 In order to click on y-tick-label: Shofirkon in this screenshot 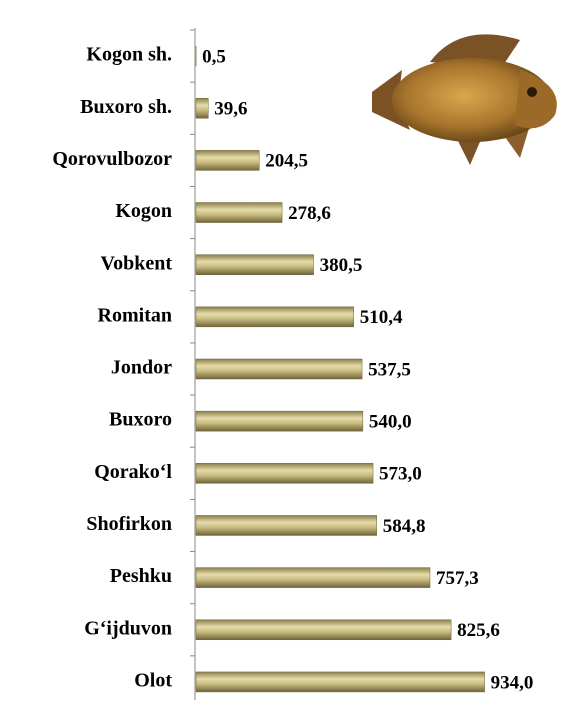, I will do `click(129, 524)`.